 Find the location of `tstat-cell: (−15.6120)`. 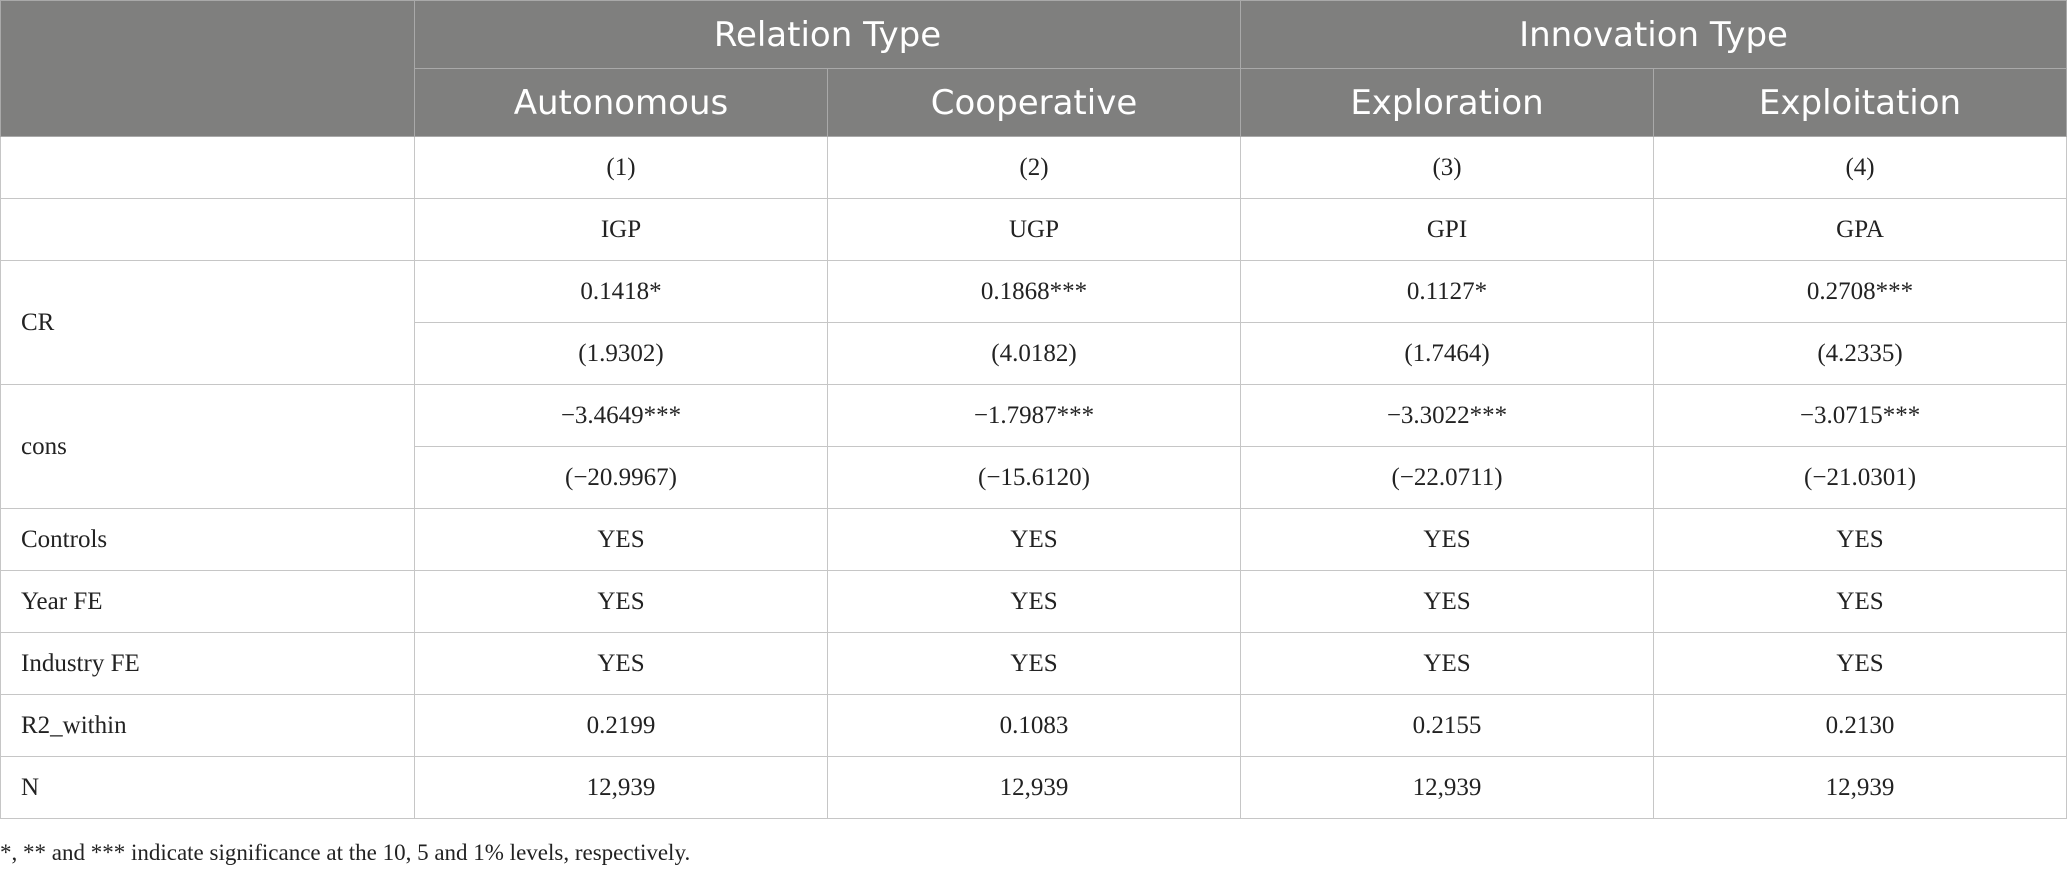

tstat-cell: (−15.6120) is located at coordinates (1034, 477).